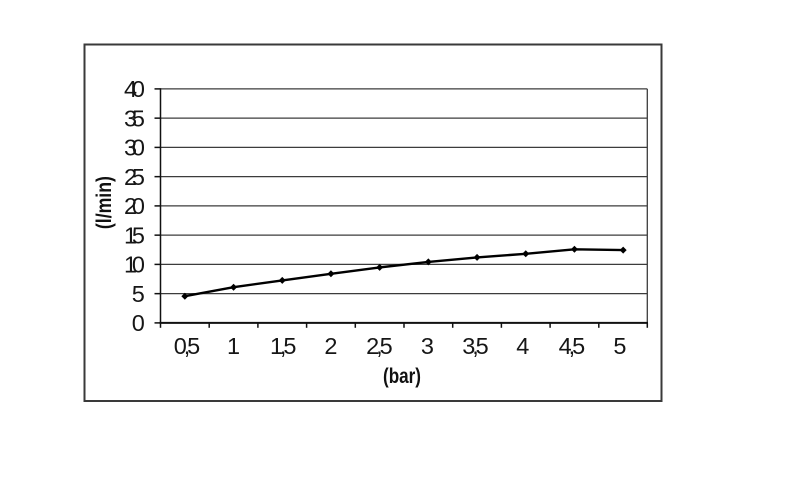 The width and height of the screenshot is (800, 481). What do you see at coordinates (134, 235) in the screenshot?
I see `svg-text: 15` at bounding box center [134, 235].